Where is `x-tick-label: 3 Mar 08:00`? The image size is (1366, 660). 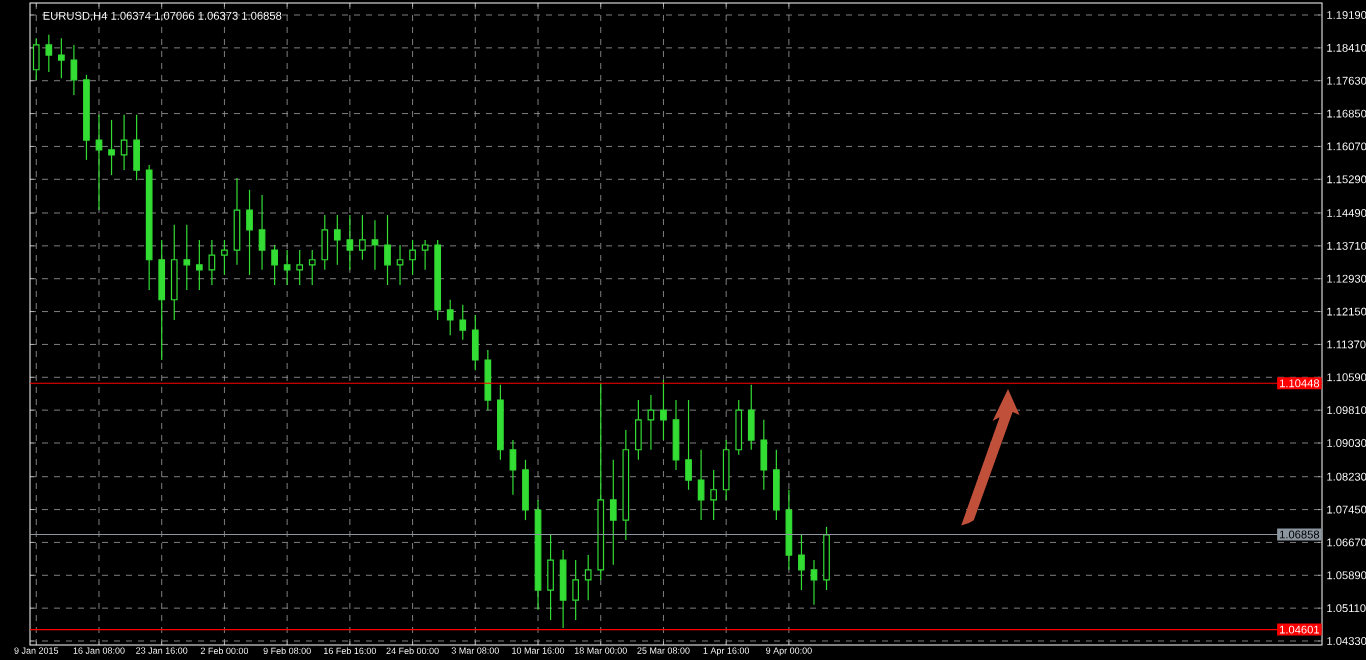
x-tick-label: 3 Mar 08:00 is located at coordinates (475, 650).